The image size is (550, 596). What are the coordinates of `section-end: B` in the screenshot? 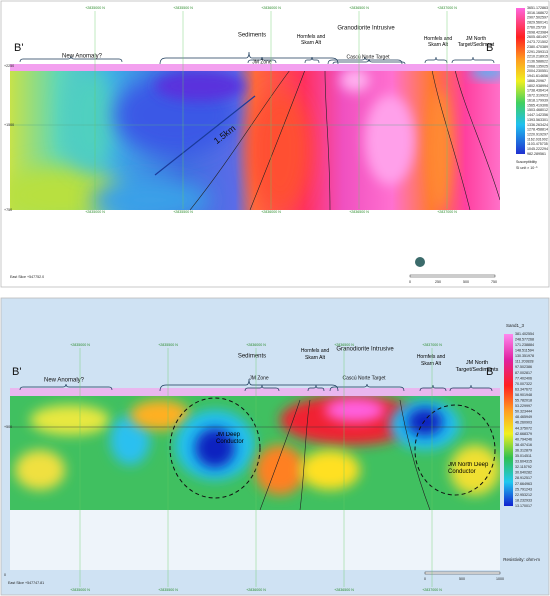 It's located at (489, 372).